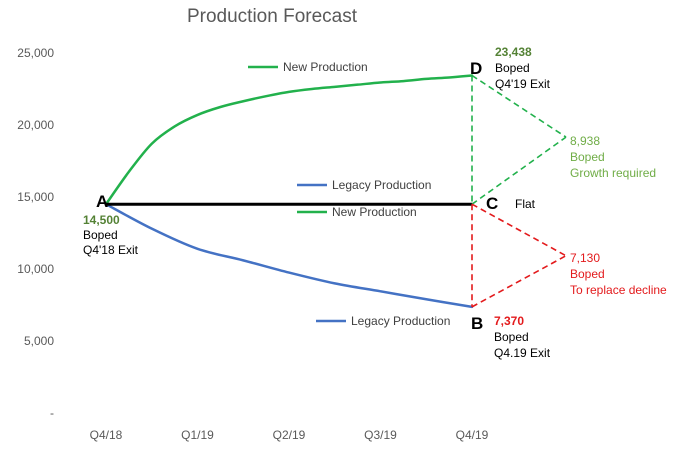  Describe the element at coordinates (52, 413) in the screenshot. I see `y-tick-label: -` at that location.